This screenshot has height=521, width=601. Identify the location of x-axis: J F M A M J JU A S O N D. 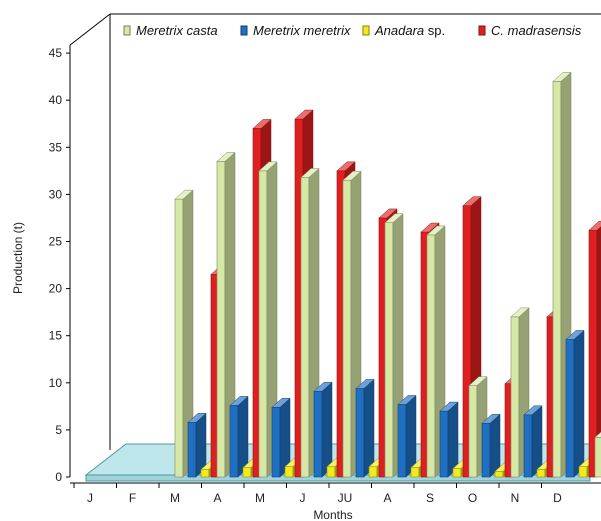
(317, 494).